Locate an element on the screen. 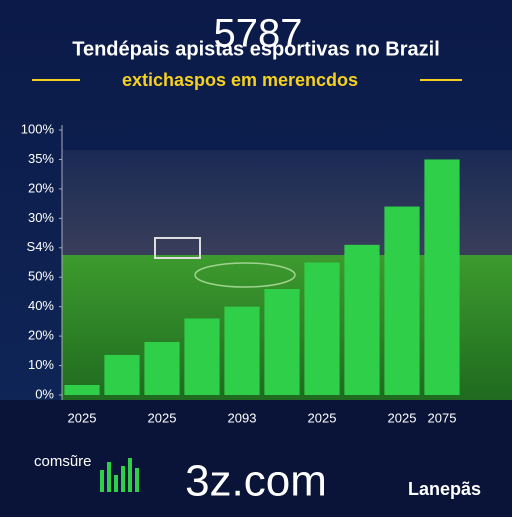  chart-title: Tendépais apistas esportivas no Brazil is located at coordinates (256, 49).